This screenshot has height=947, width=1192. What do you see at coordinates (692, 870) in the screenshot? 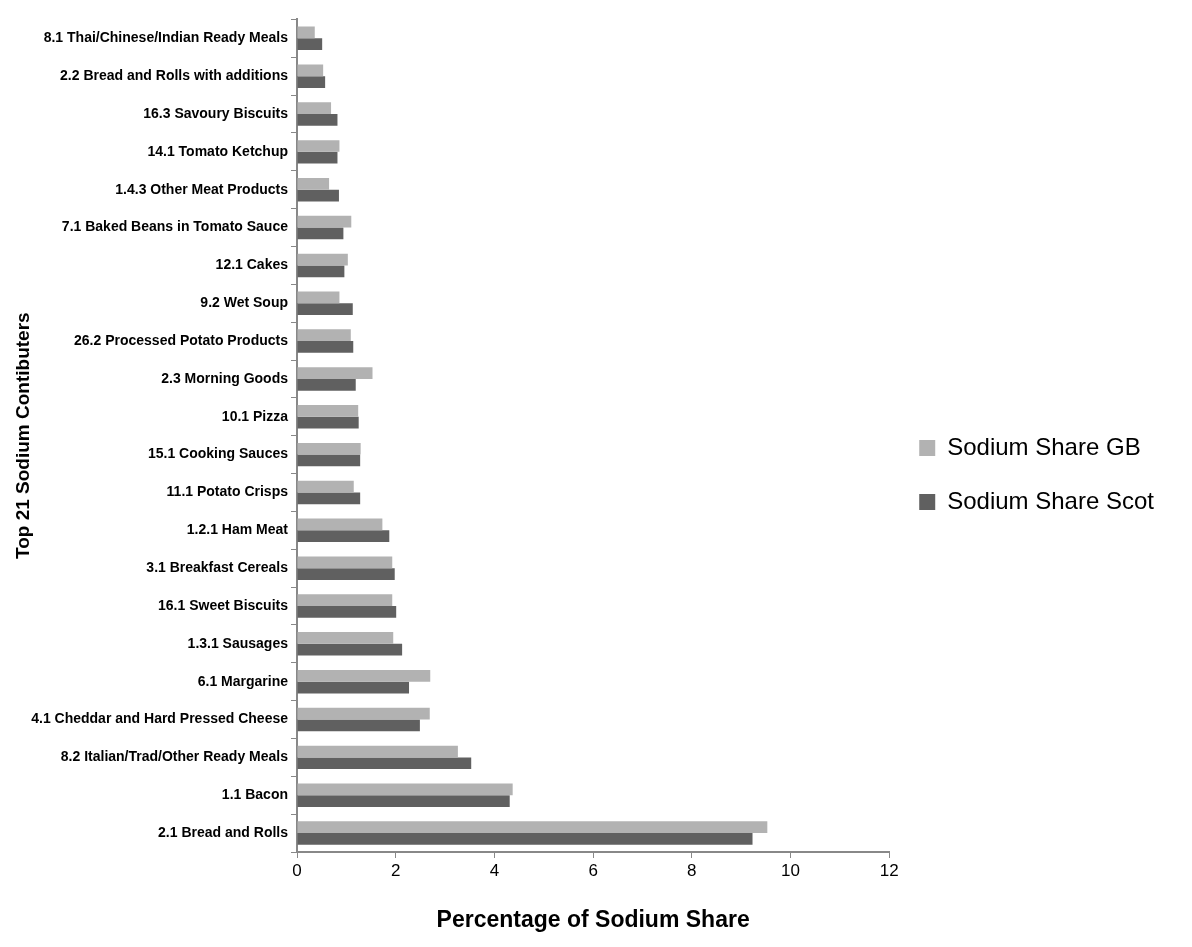
I see `x-tick-label: 8` at bounding box center [692, 870].